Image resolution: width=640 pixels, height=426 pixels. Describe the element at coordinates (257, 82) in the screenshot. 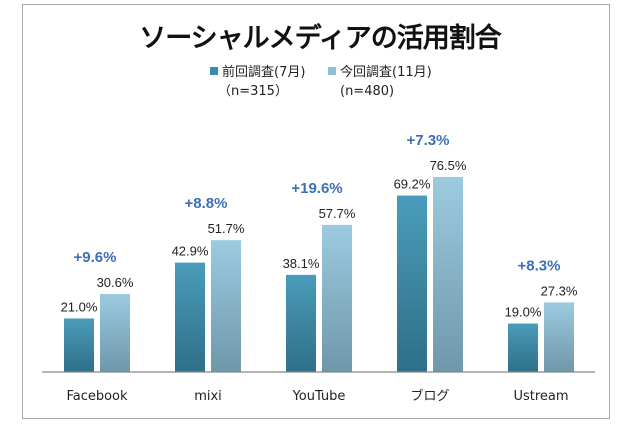

I see `legend-item-previous: 前回調査(7月) （n=315）` at that location.